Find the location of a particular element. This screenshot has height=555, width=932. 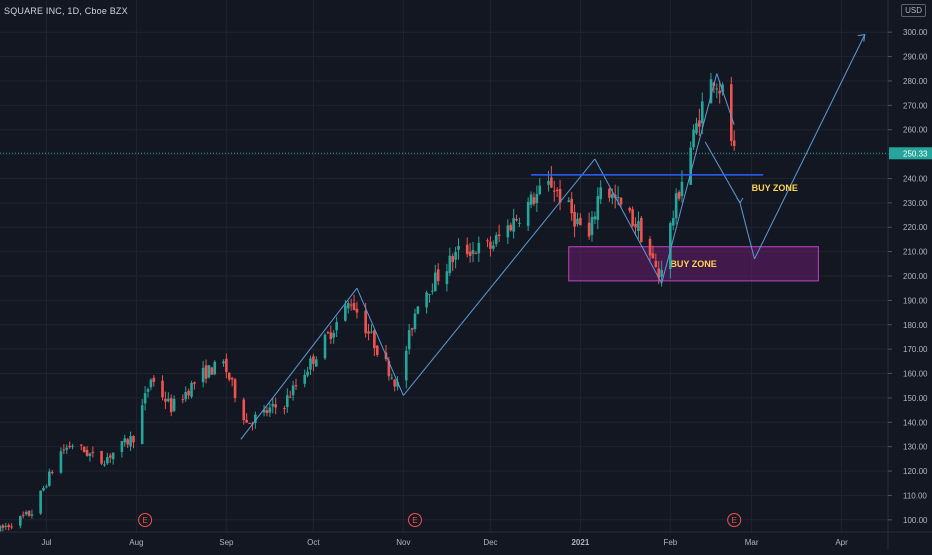

y-tick-label: 280.00 is located at coordinates (915, 81).